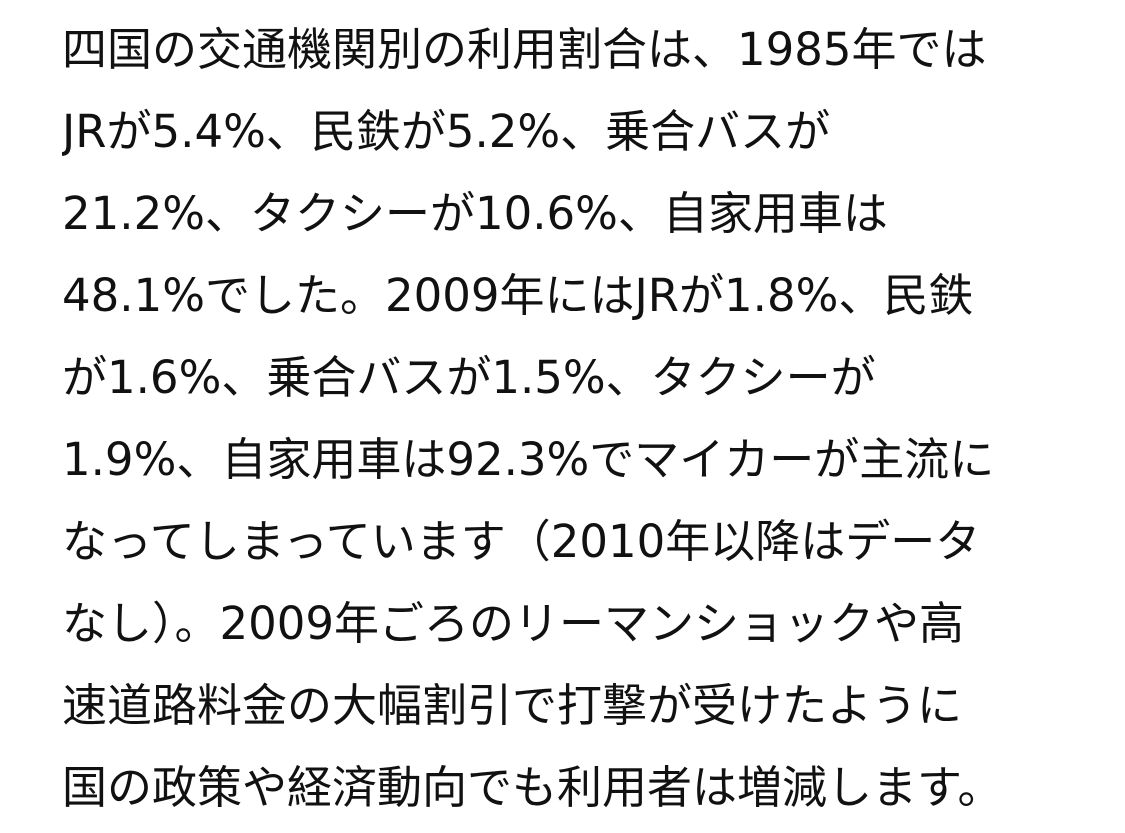  Describe the element at coordinates (521, 541) in the screenshot. I see `text-line: なってしまっています（2010年以降はデータ` at that location.